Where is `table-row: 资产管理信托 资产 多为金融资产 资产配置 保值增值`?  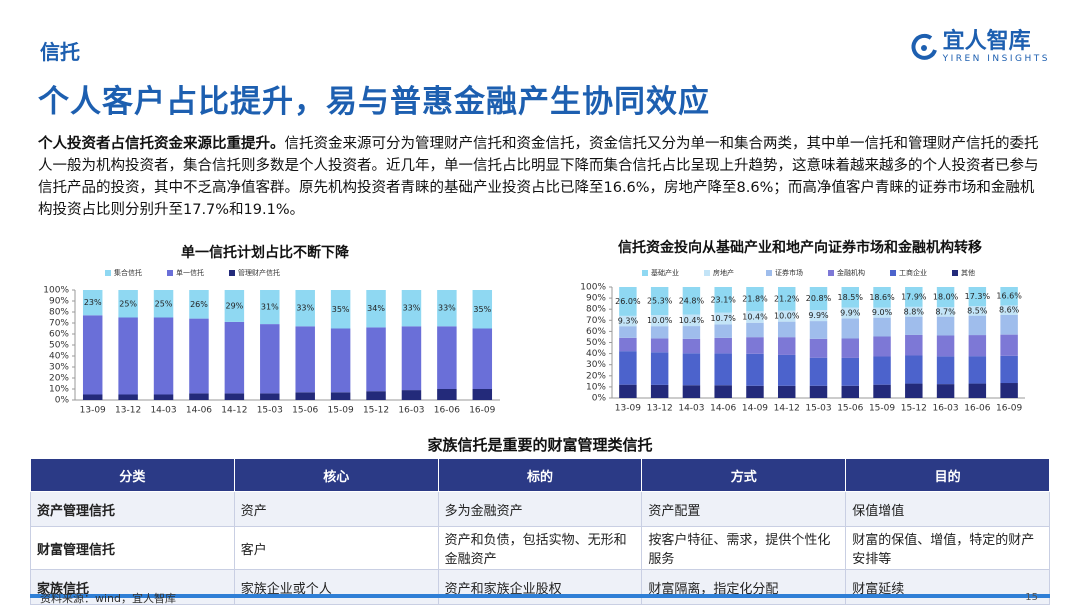 table-row: 资产管理信托 资产 多为金融资产 资产配置 保值增值 is located at coordinates (540, 509).